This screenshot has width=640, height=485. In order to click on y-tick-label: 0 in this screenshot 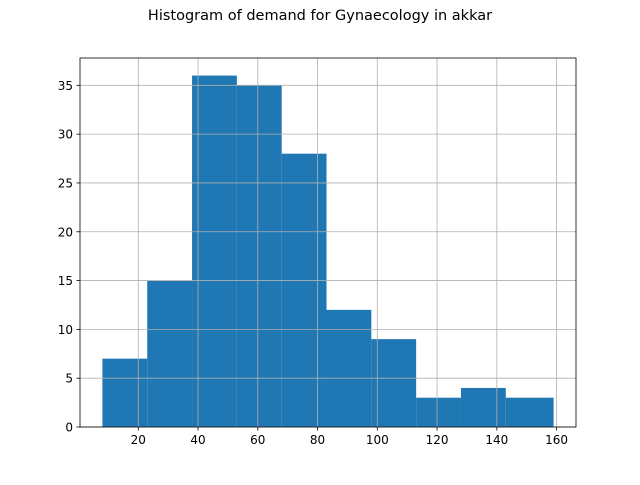, I will do `click(69, 428)`.